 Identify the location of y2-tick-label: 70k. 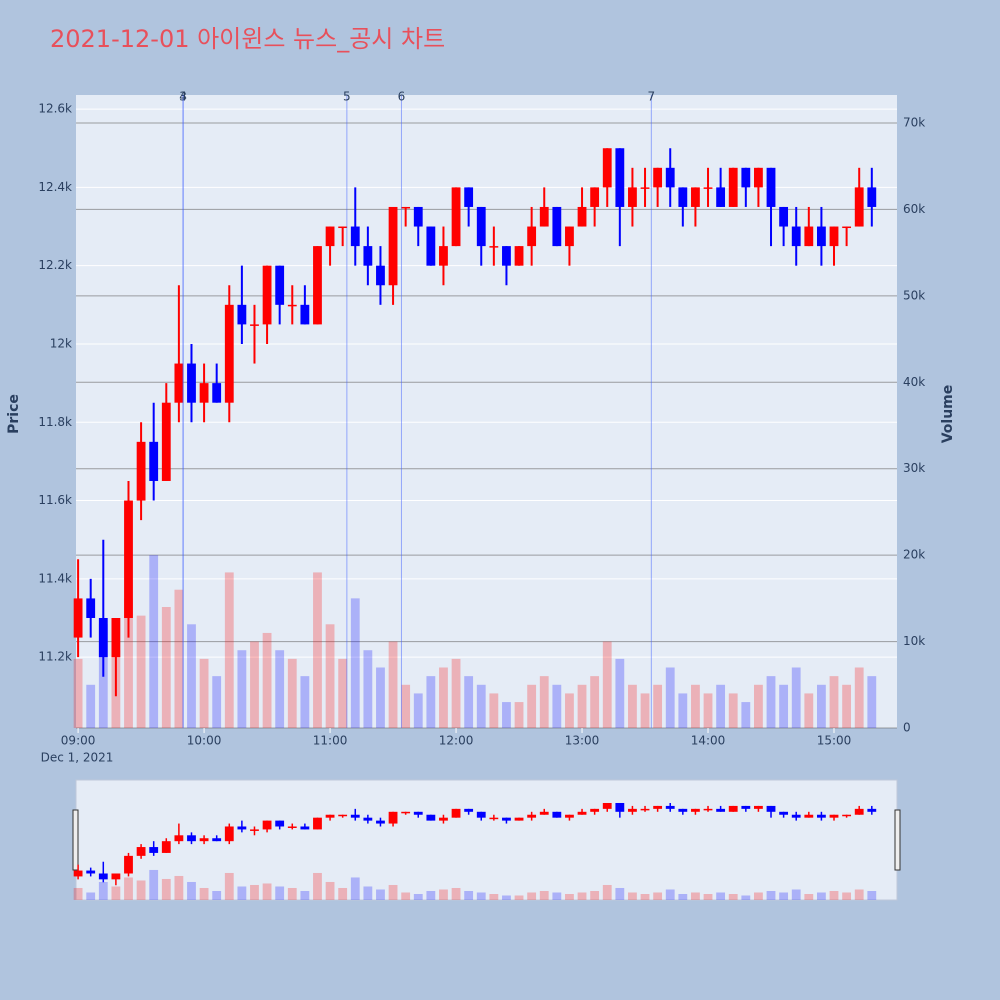
(914, 123).